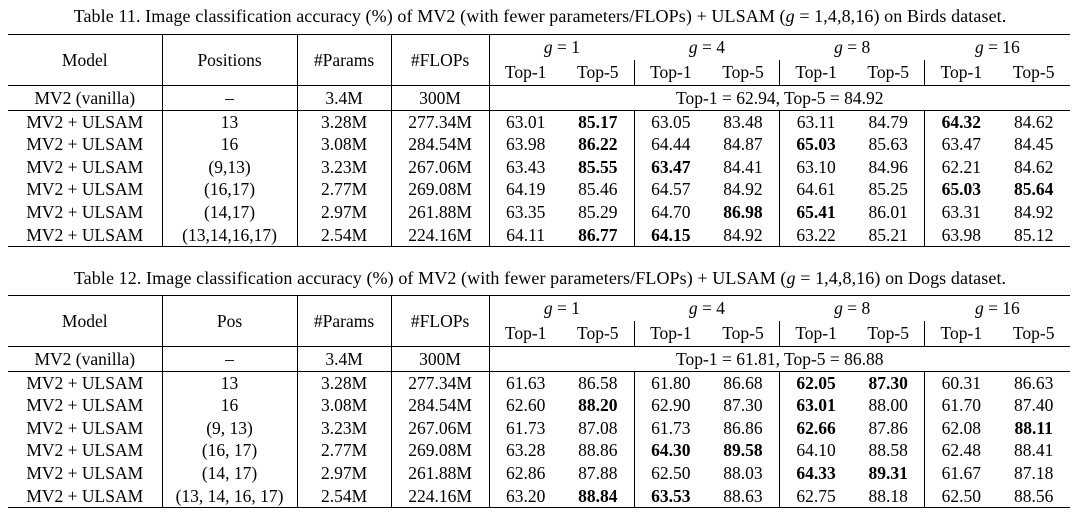 The width and height of the screenshot is (1080, 524). Describe the element at coordinates (743, 428) in the screenshot. I see `value-cell: 86.86` at that location.